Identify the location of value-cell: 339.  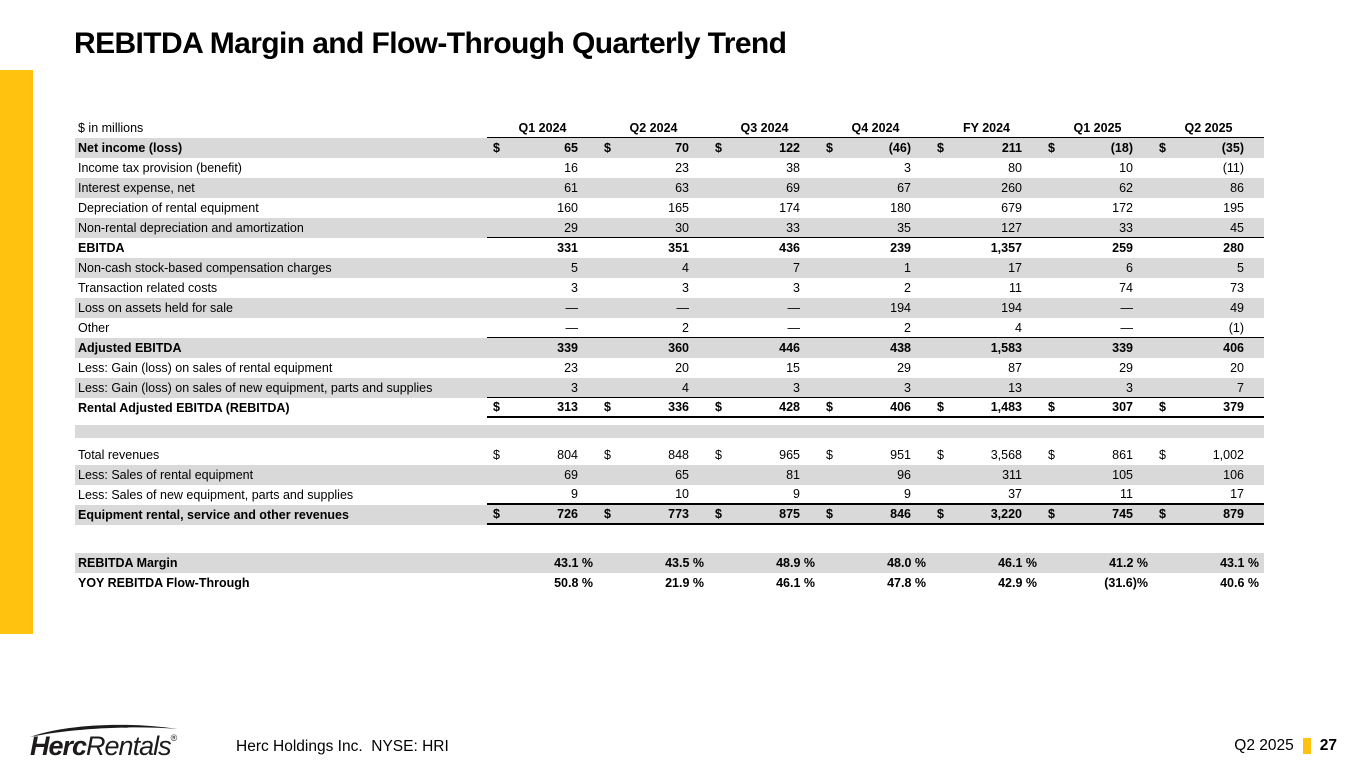
(1097, 348).